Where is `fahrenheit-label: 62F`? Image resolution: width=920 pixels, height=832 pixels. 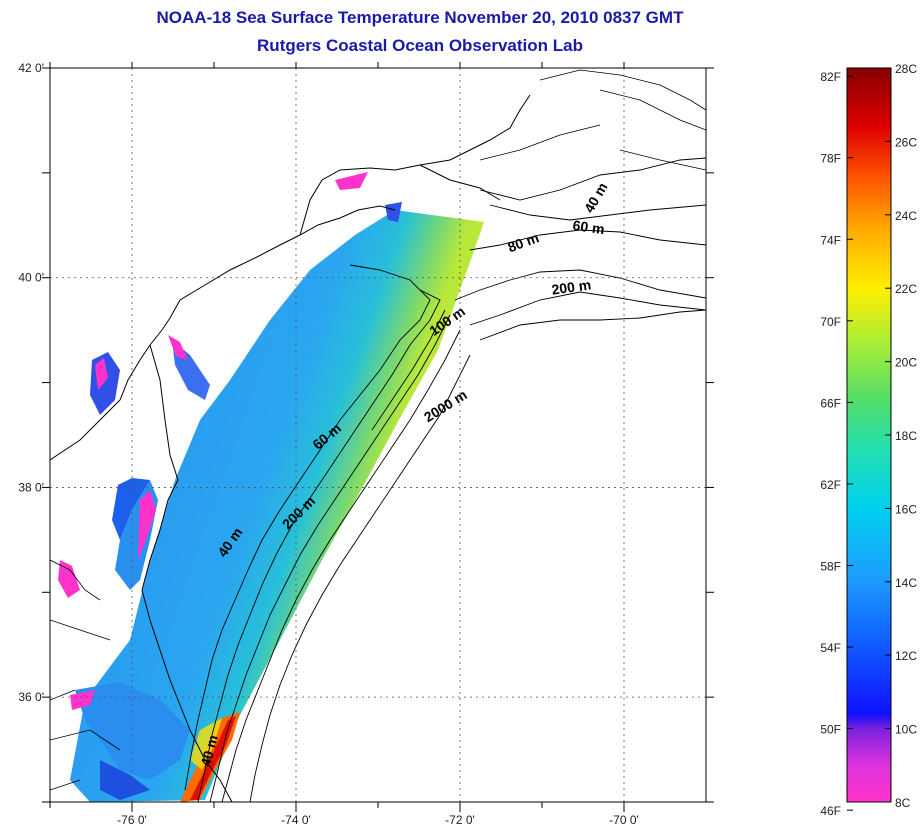 fahrenheit-label: 62F is located at coordinates (830, 485).